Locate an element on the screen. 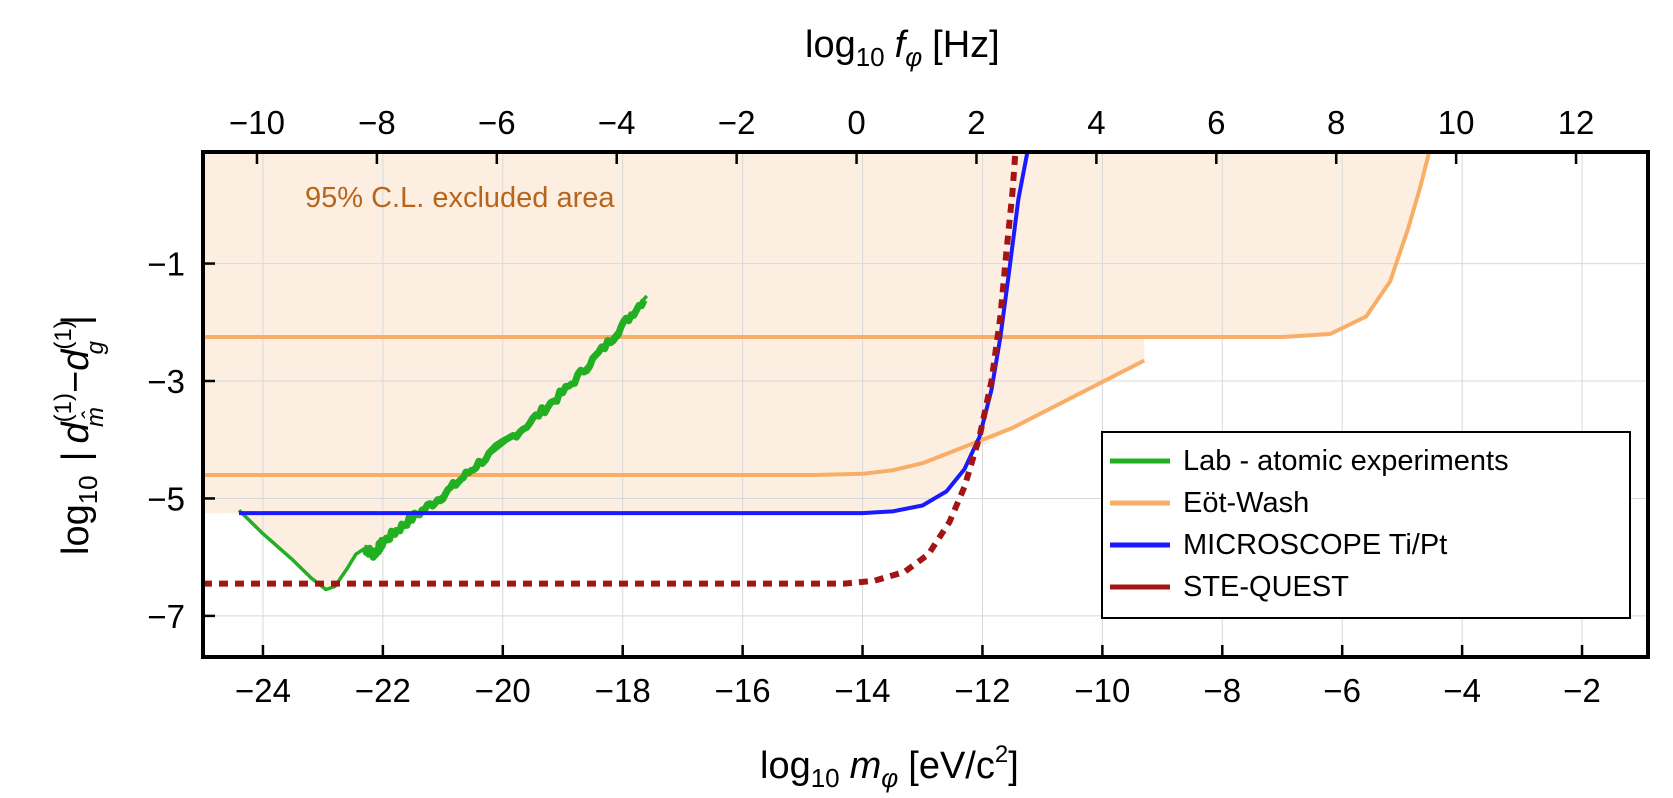 The height and width of the screenshot is (798, 1673). x-ticks: −24 −22 −20 −18 −16 −14 −12 −10 −8 −6 −4 −2 is located at coordinates (918, 677).